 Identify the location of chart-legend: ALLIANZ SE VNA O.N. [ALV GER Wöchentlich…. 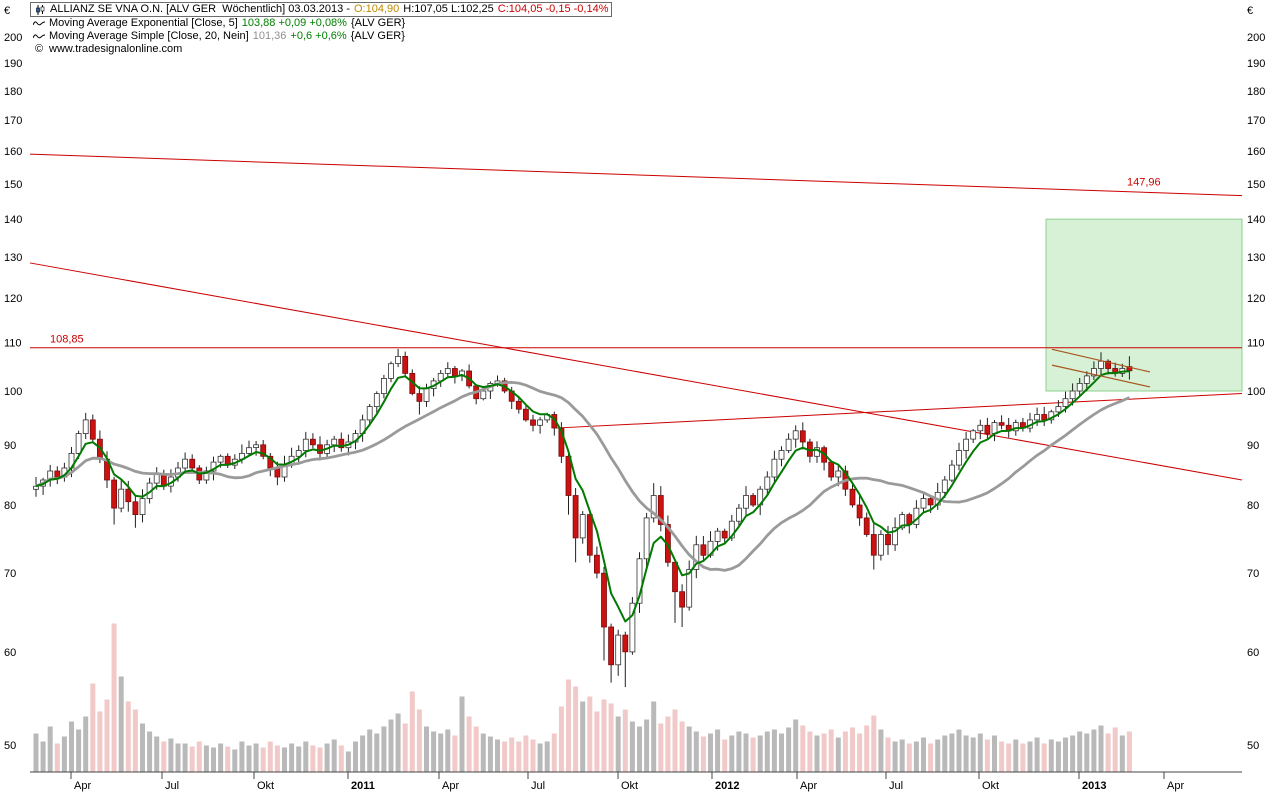
(321, 29).